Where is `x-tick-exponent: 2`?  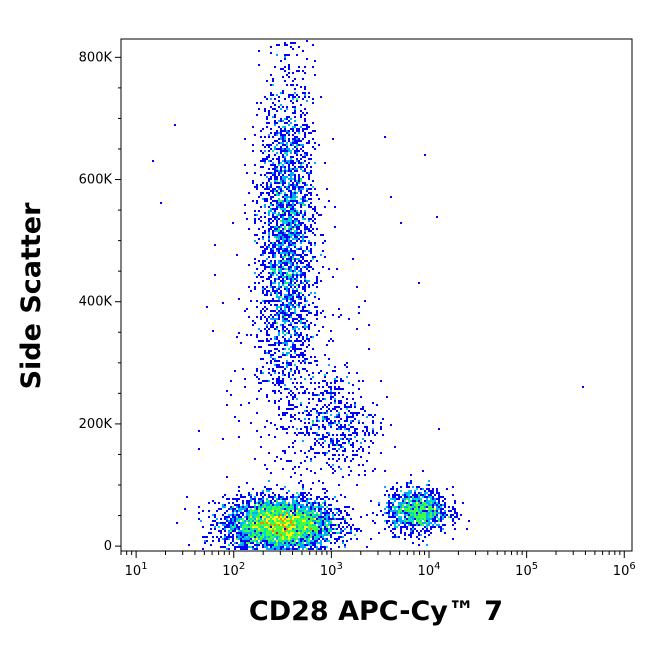 x-tick-exponent: 2 is located at coordinates (242, 566).